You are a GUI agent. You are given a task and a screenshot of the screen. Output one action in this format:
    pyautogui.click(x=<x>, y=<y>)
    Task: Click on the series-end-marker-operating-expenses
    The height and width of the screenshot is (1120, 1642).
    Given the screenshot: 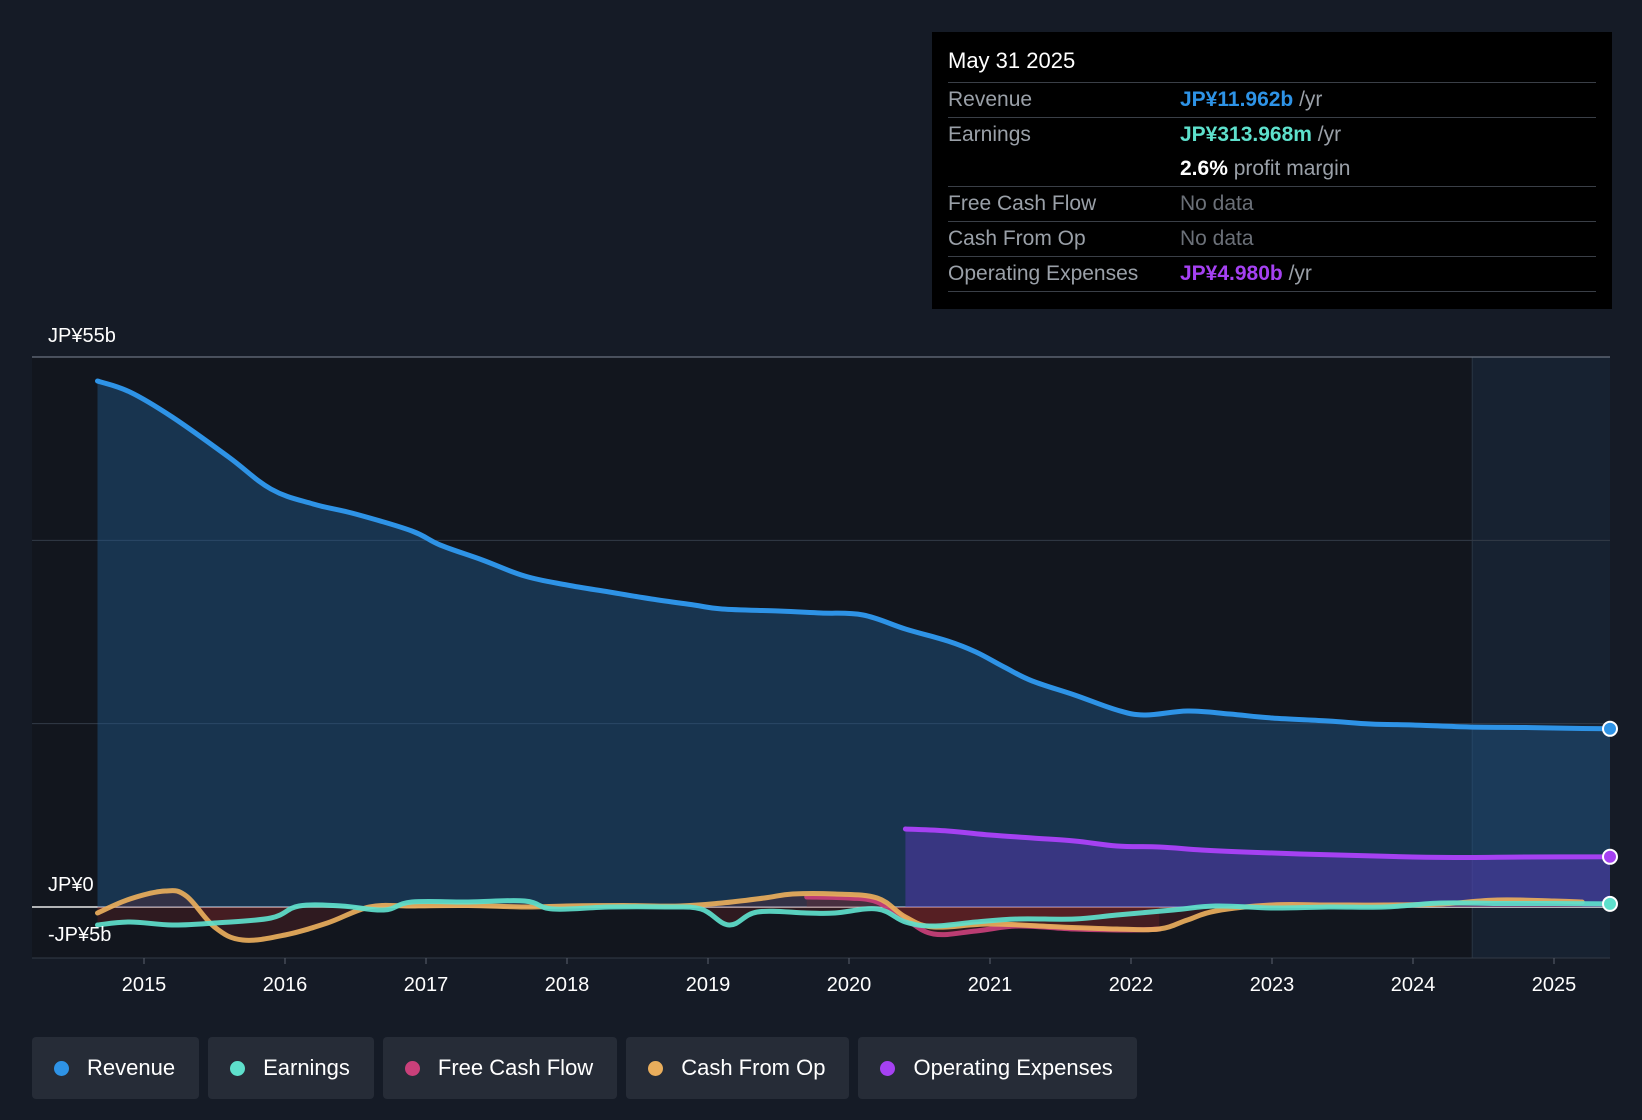 What is the action you would take?
    pyautogui.click(x=1610, y=856)
    